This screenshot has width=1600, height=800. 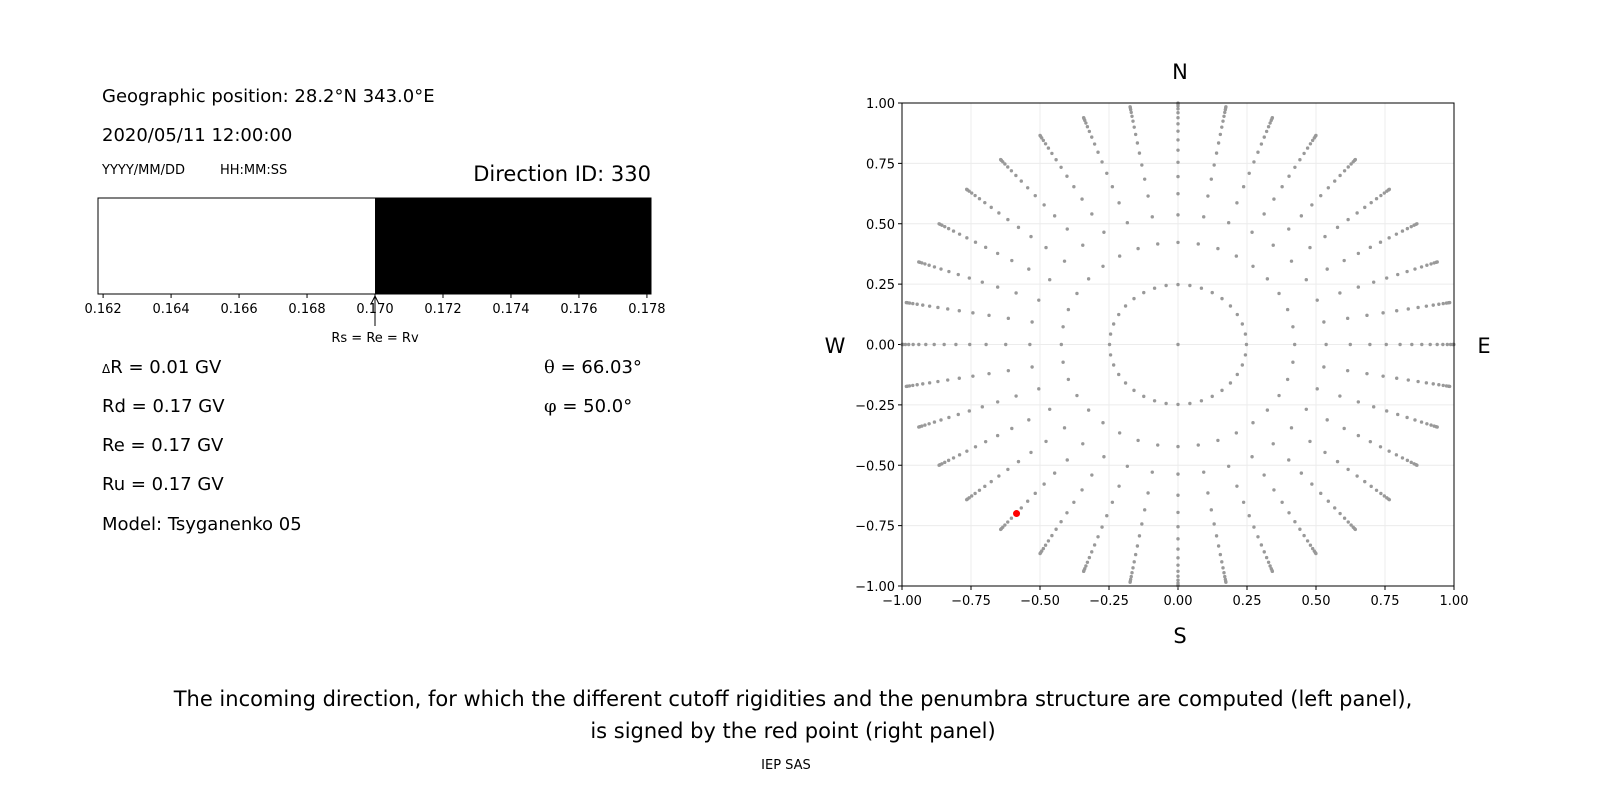 I want to click on footer-credit: IEP SAS, so click(x=786, y=765).